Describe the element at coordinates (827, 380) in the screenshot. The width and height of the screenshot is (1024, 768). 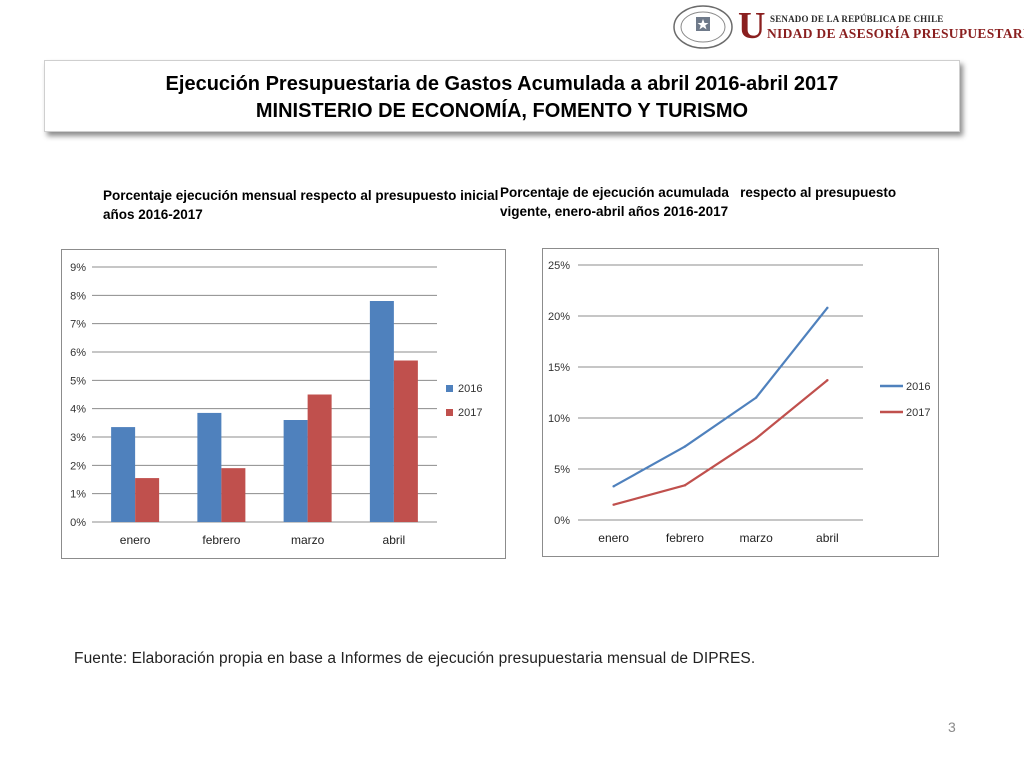
I see `line-point-2017-abril` at that location.